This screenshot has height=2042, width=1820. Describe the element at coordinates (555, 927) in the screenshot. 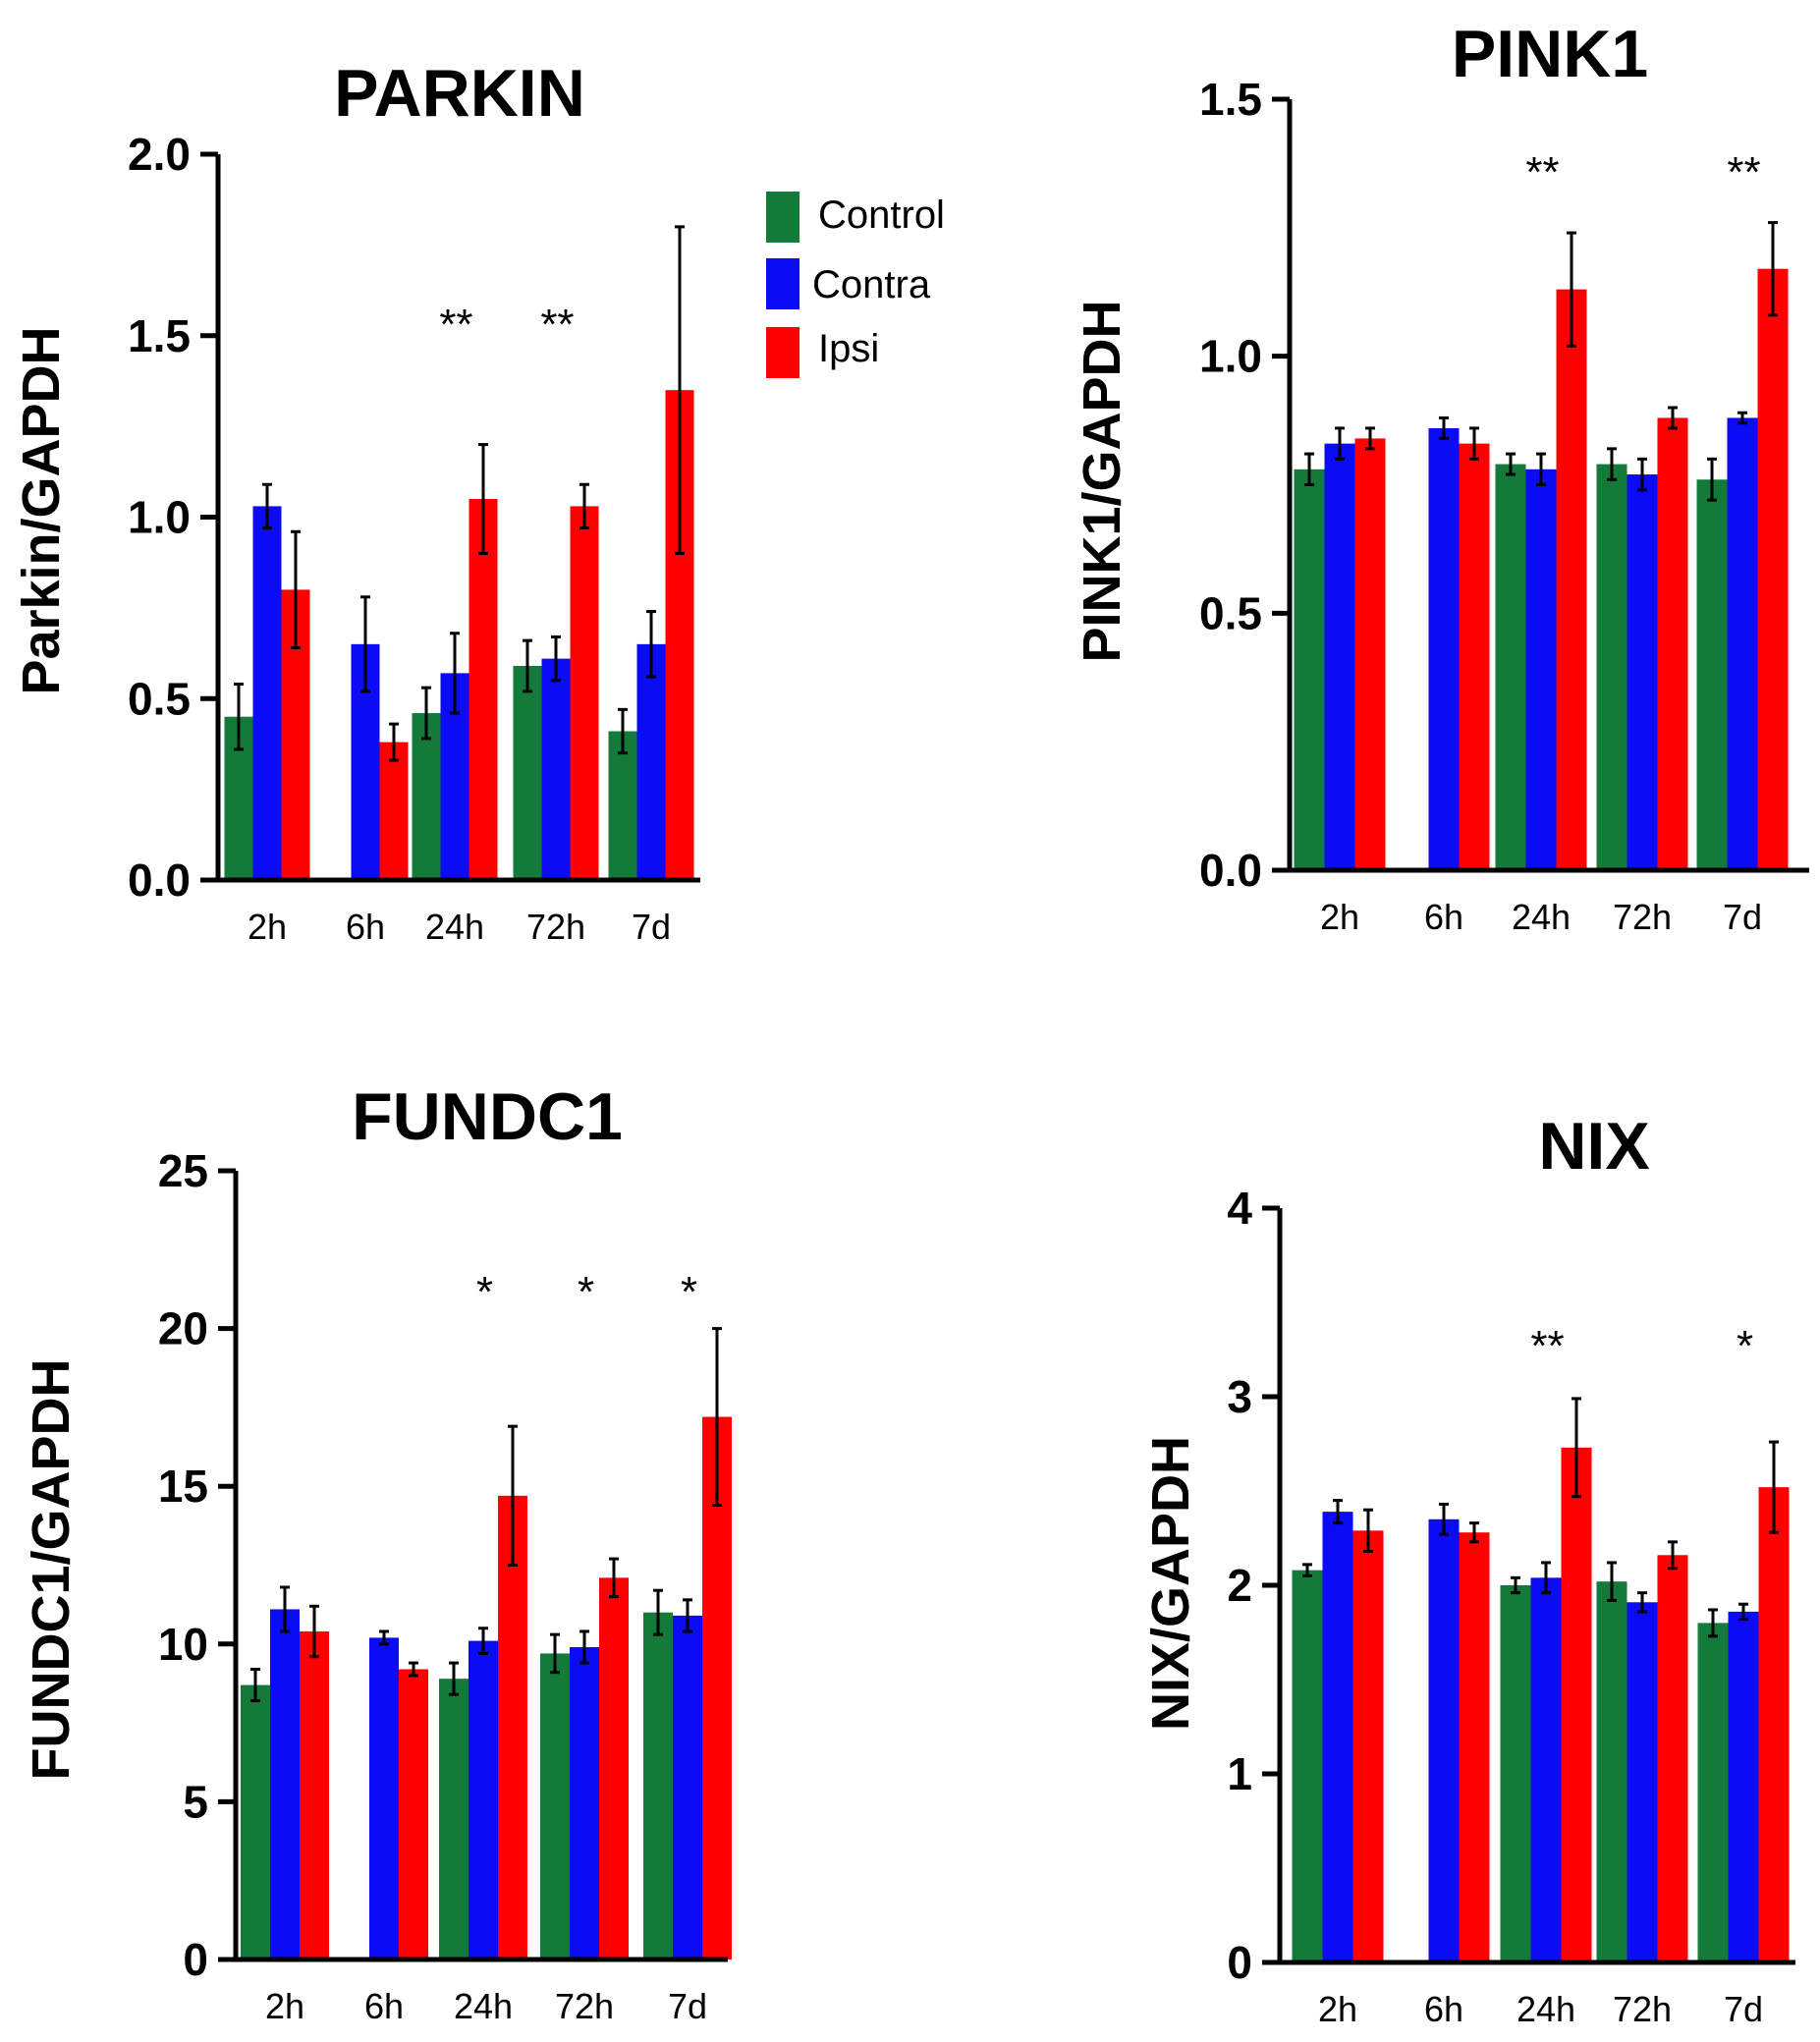

I see `parkin-x-tick-72h: 72h` at that location.